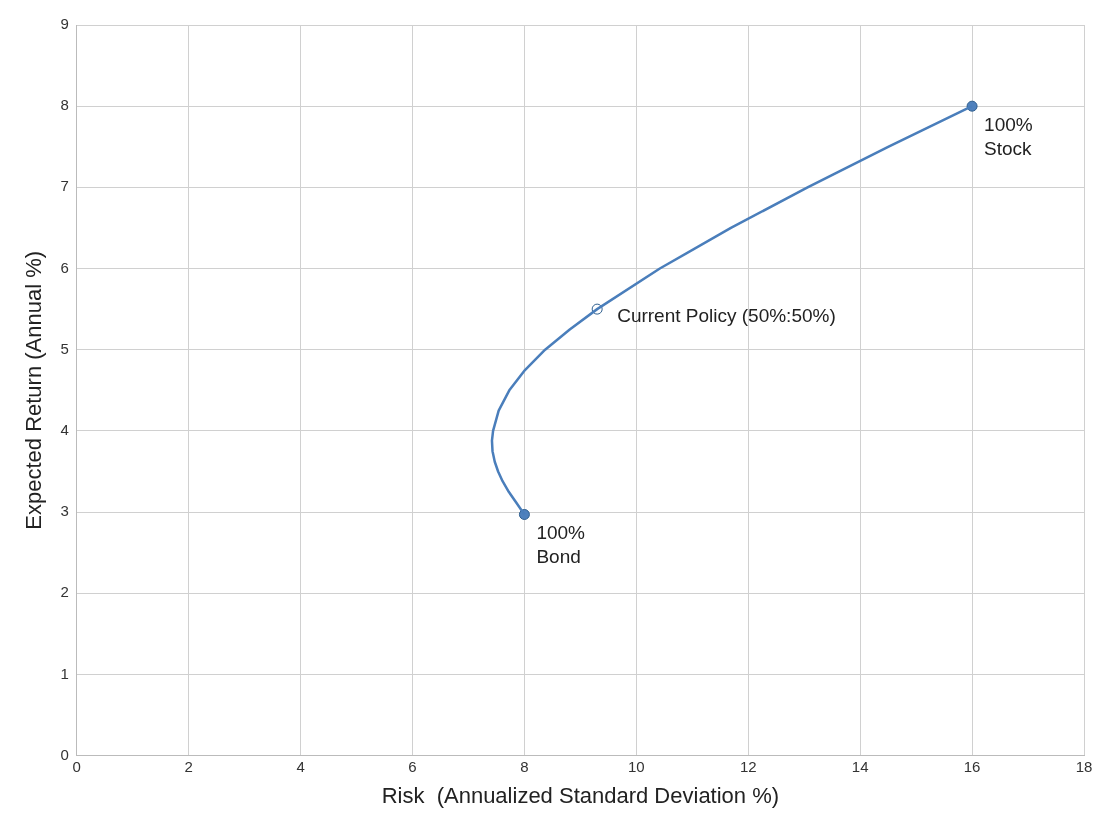  What do you see at coordinates (726, 316) in the screenshot?
I see `annotation: Current Policy (50%:50%)` at bounding box center [726, 316].